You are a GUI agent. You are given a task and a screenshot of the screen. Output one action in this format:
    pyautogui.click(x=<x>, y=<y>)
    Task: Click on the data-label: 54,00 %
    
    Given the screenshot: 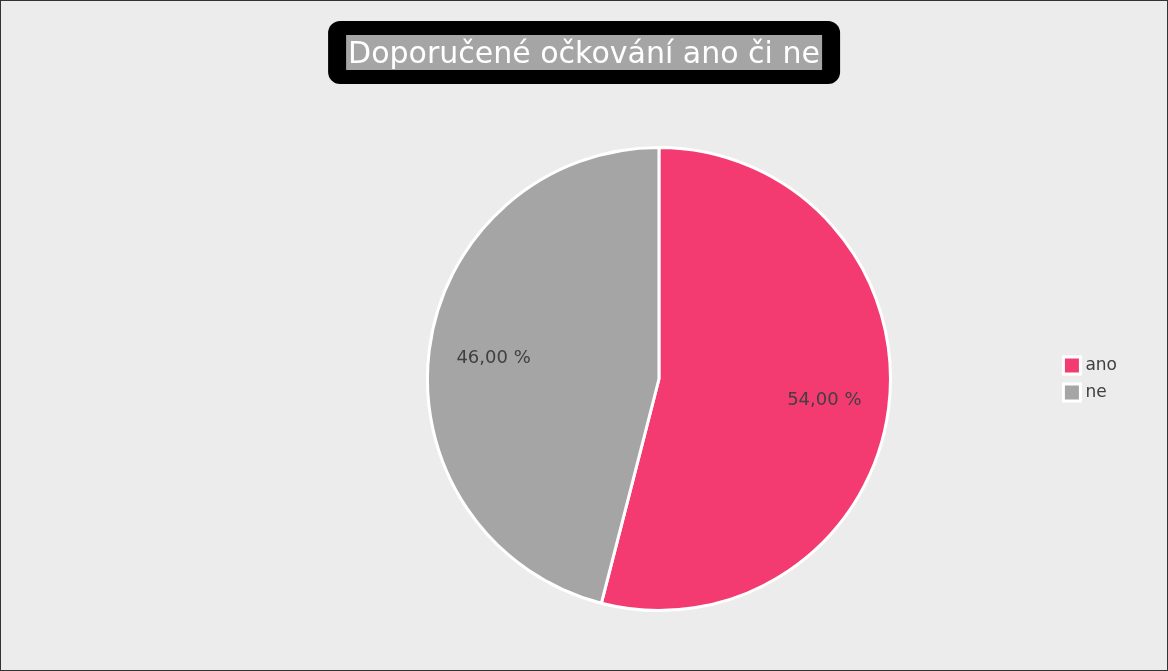 What is the action you would take?
    pyautogui.click(x=824, y=398)
    